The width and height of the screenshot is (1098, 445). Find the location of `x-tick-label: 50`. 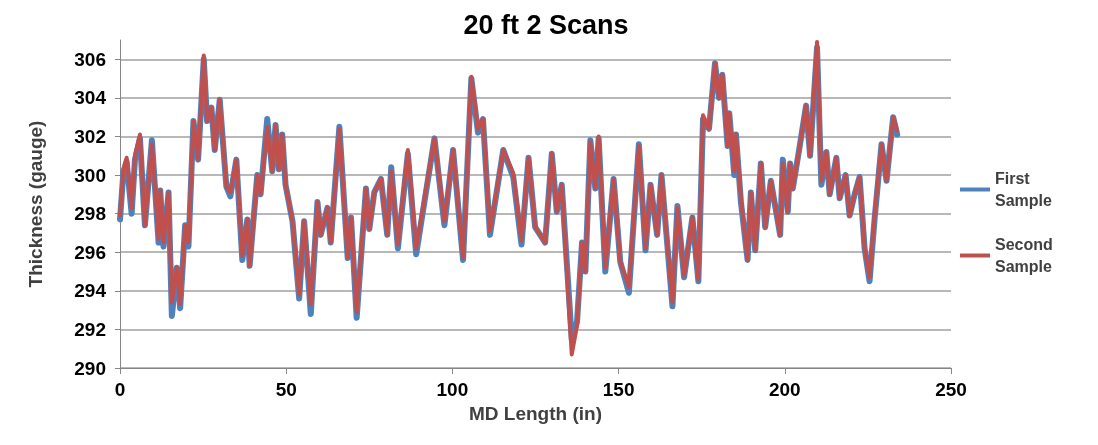

x-tick-label: 50 is located at coordinates (286, 389).